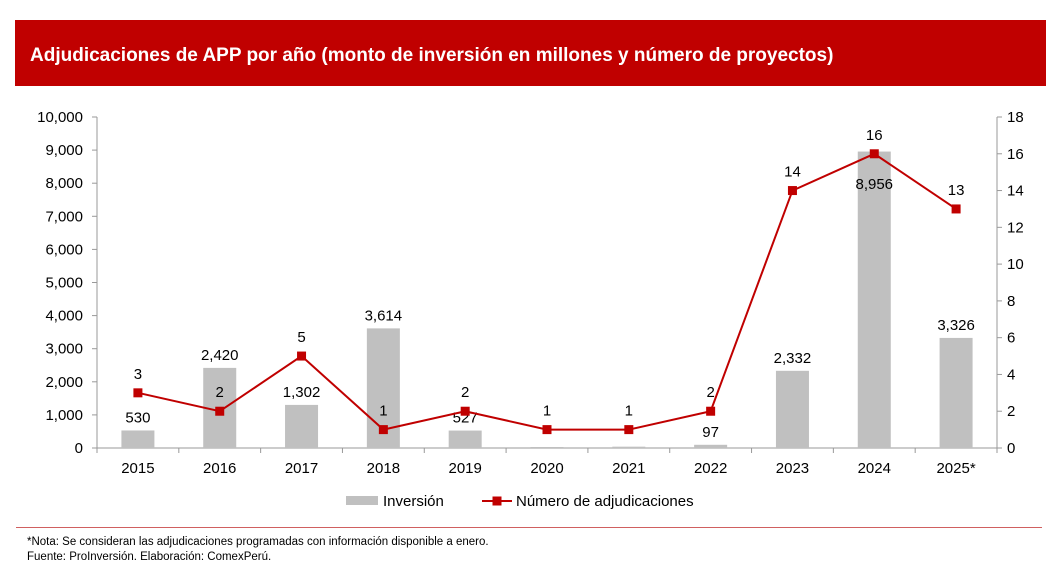 This screenshot has width=1061, height=579. I want to click on x-tick-label: 2021, so click(628, 468).